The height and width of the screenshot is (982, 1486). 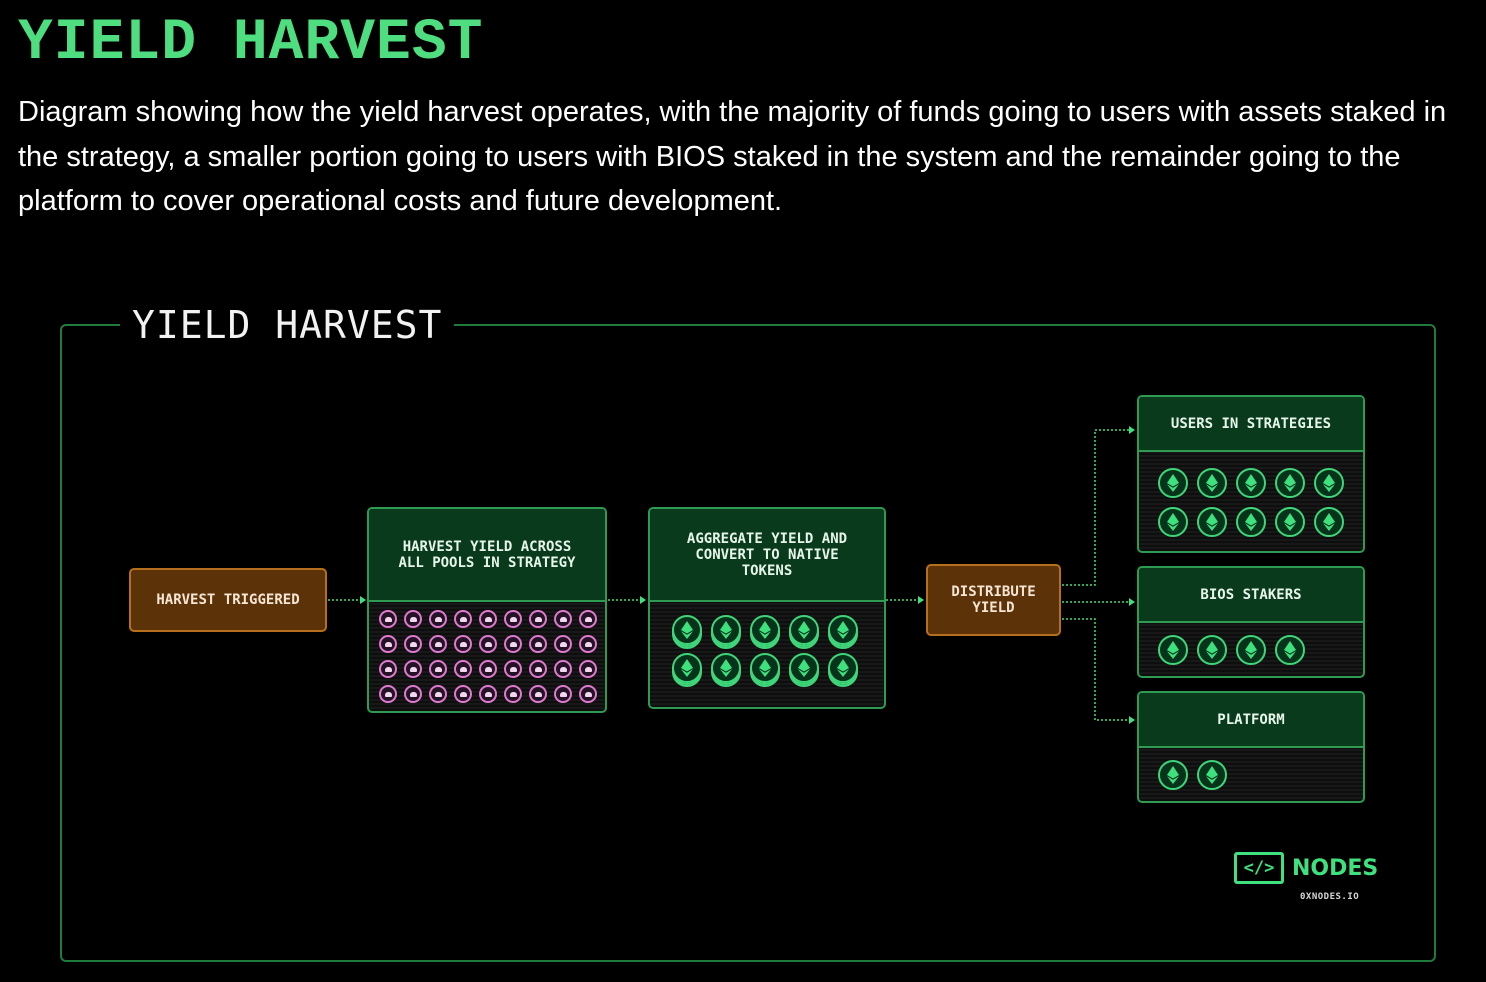 What do you see at coordinates (251, 43) in the screenshot?
I see `page-title: YIELD HARVEST` at bounding box center [251, 43].